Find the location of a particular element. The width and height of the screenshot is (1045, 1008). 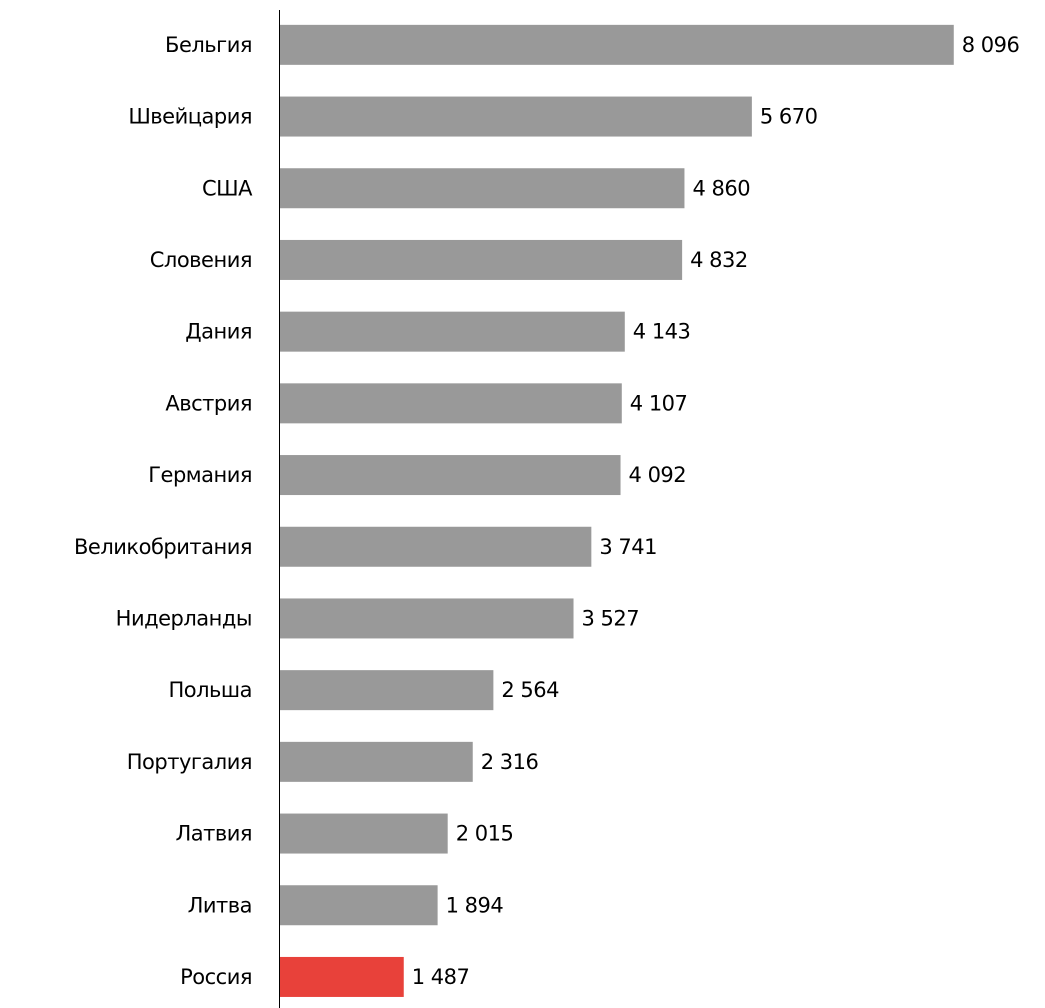

value-label: 1 487 is located at coordinates (441, 977).